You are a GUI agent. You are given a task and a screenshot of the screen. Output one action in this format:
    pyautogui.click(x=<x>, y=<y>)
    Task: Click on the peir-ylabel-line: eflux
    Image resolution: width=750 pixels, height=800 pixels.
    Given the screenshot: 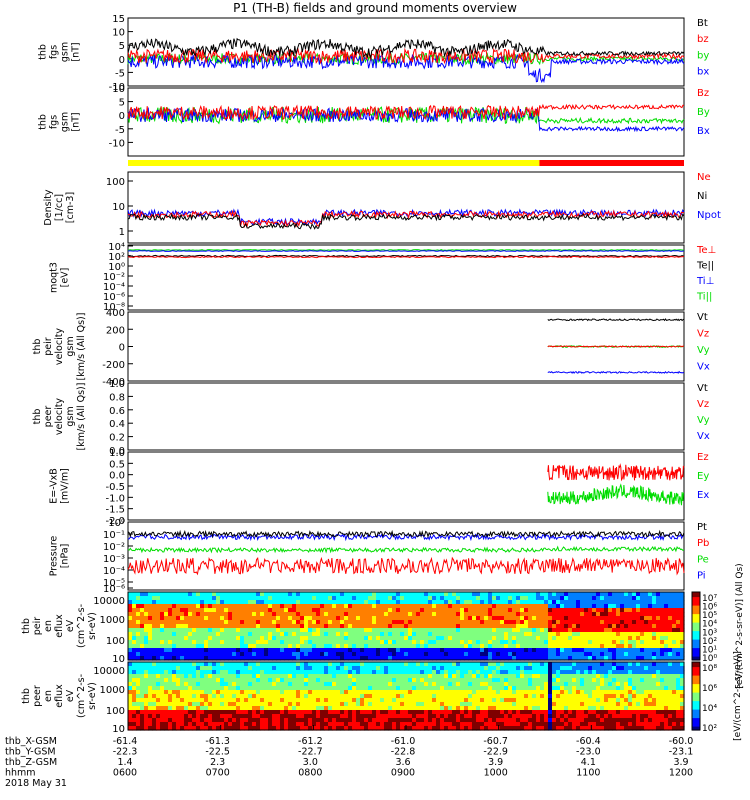 What is the action you would take?
    pyautogui.click(x=59, y=626)
    